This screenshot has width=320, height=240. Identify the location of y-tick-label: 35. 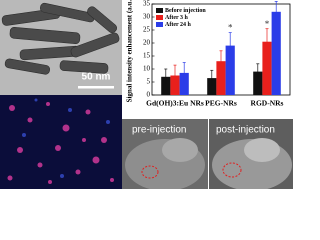
(147, 4).